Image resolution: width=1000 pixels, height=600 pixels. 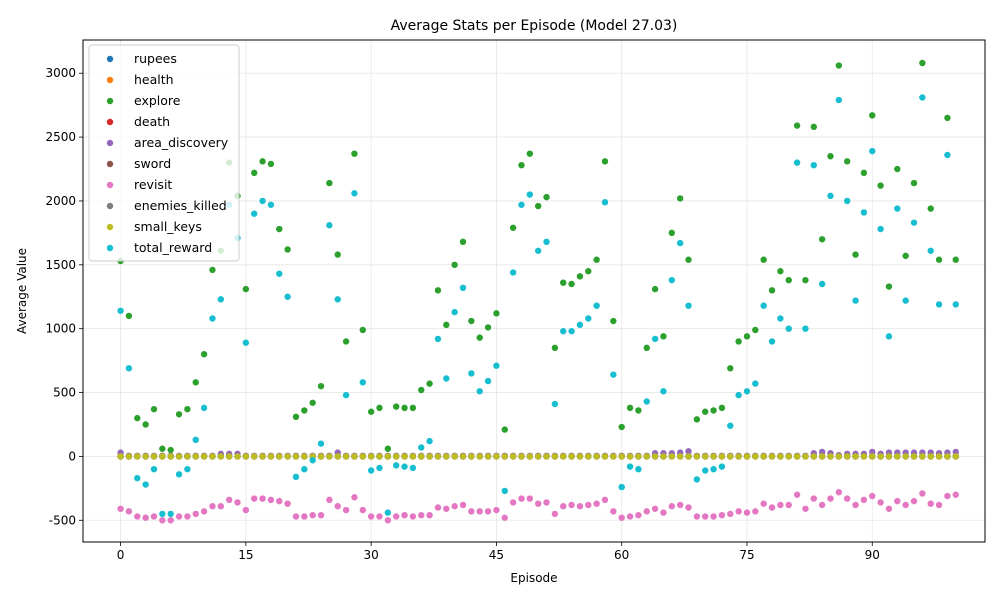 I want to click on y-tick-label: 2000, so click(x=60, y=201).